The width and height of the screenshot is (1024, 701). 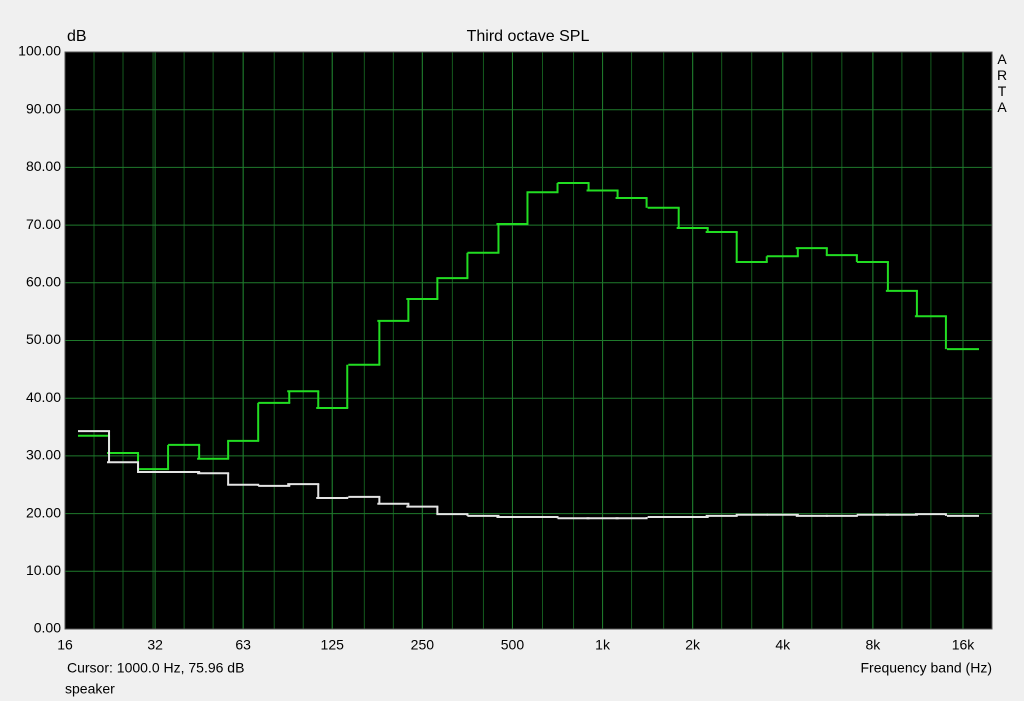 I want to click on y-tick-label: 80.00, so click(x=43, y=166).